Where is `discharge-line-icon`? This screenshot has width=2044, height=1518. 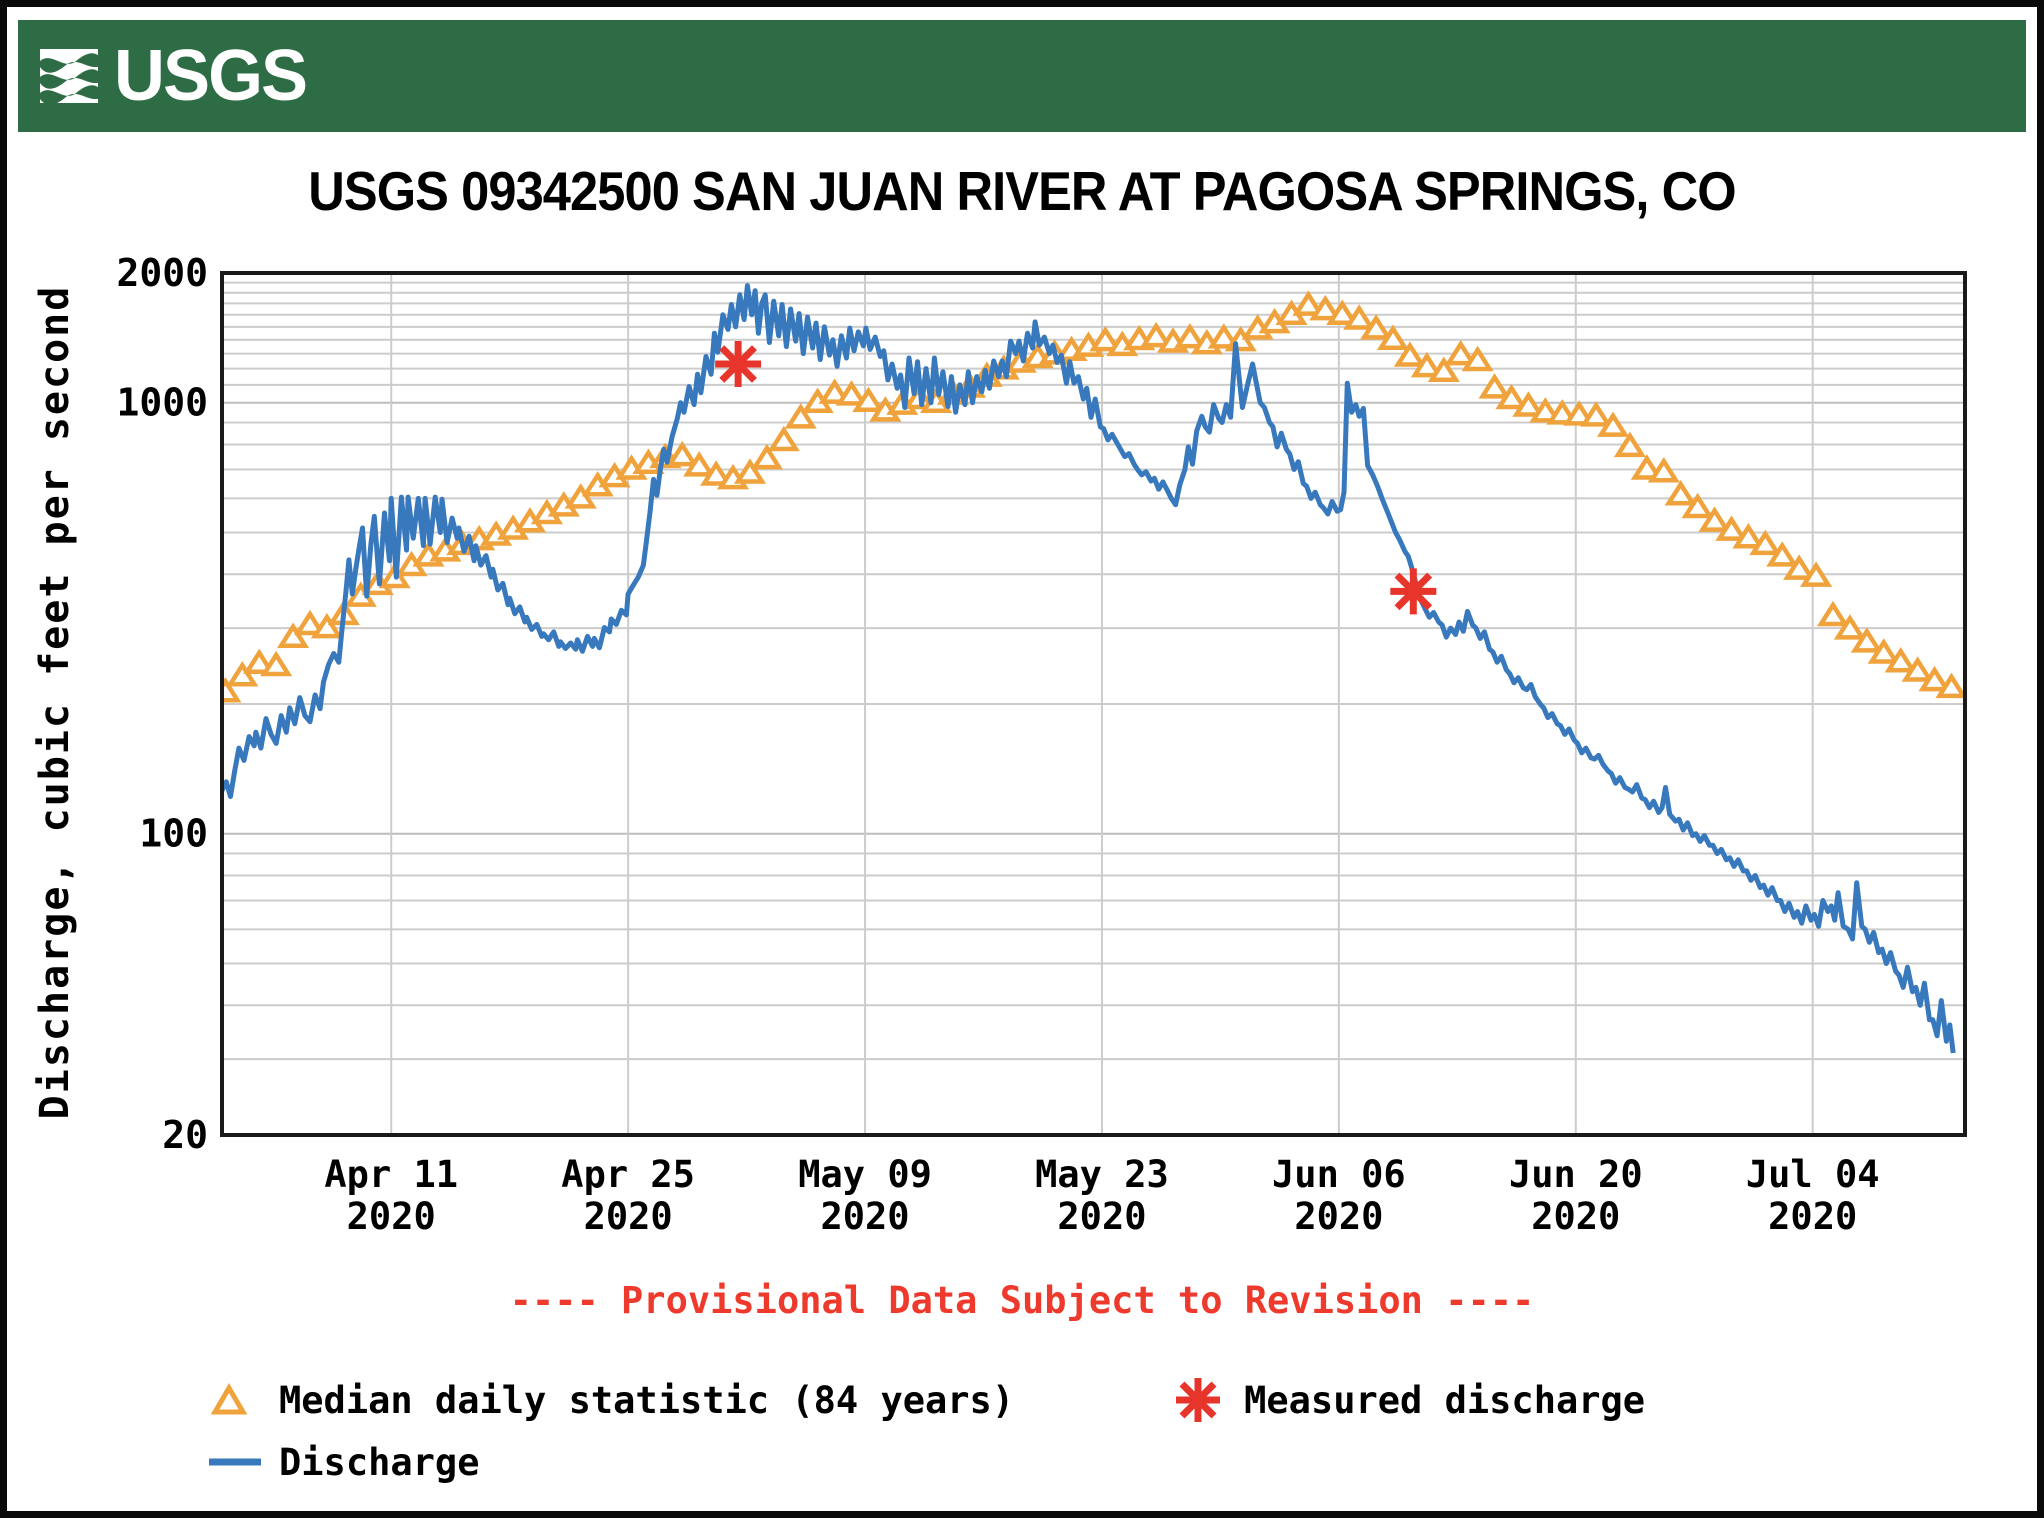 discharge-line-icon is located at coordinates (243, 1462).